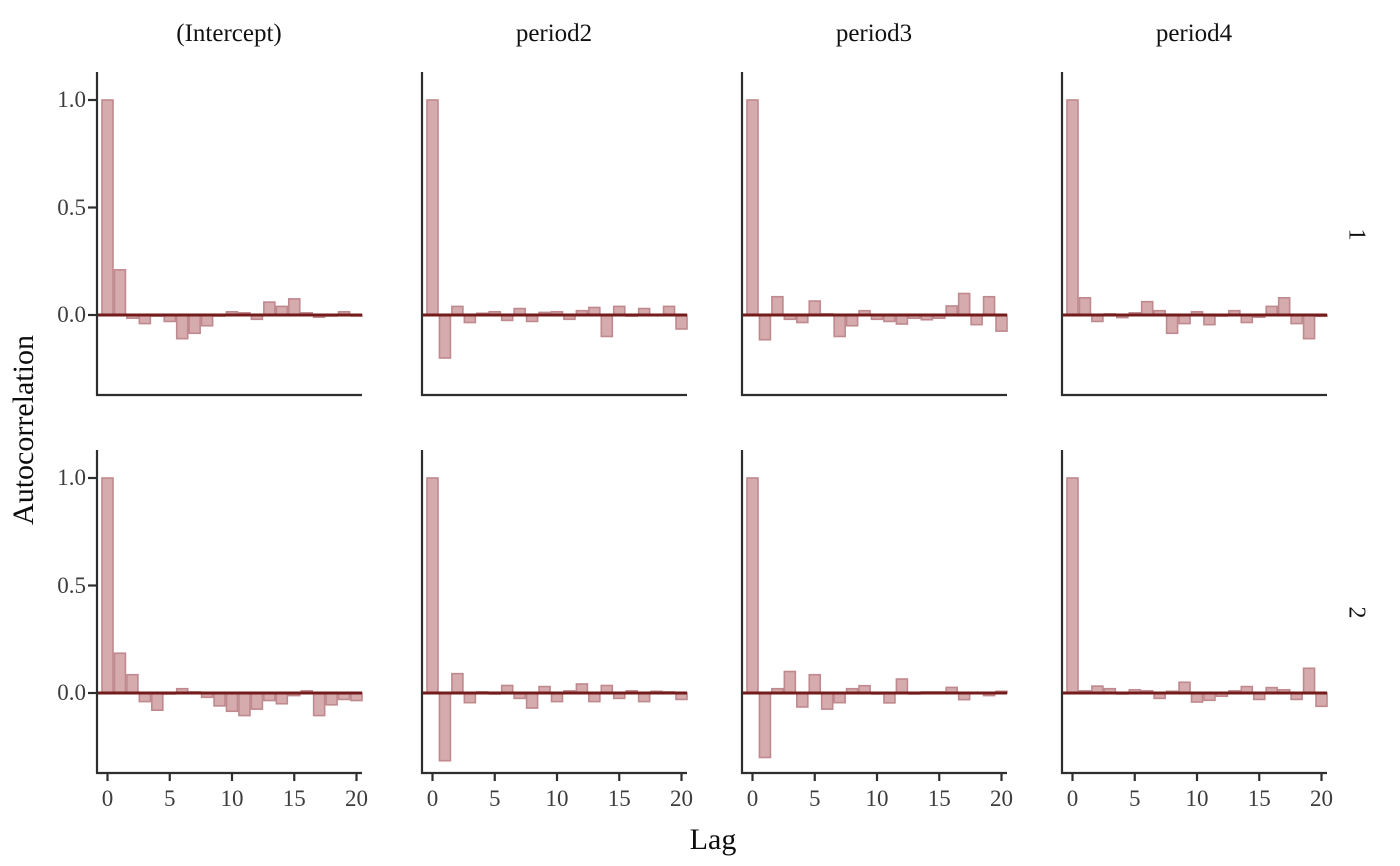  I want to click on acf-panel-row2-period4, so click(1194, 615).